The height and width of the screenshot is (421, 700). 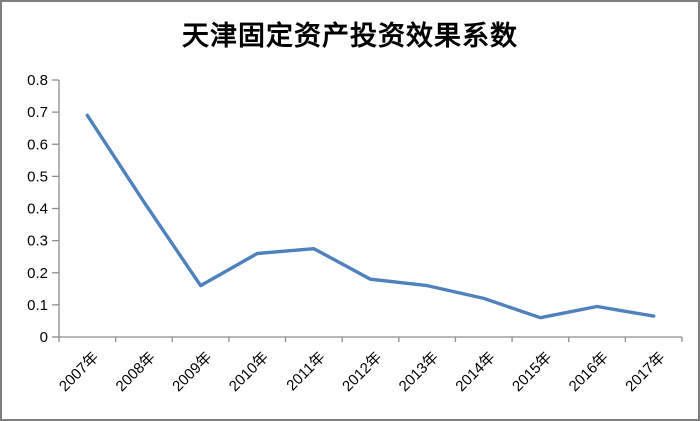 I want to click on y-tick-label: 0.8, so click(x=37, y=80).